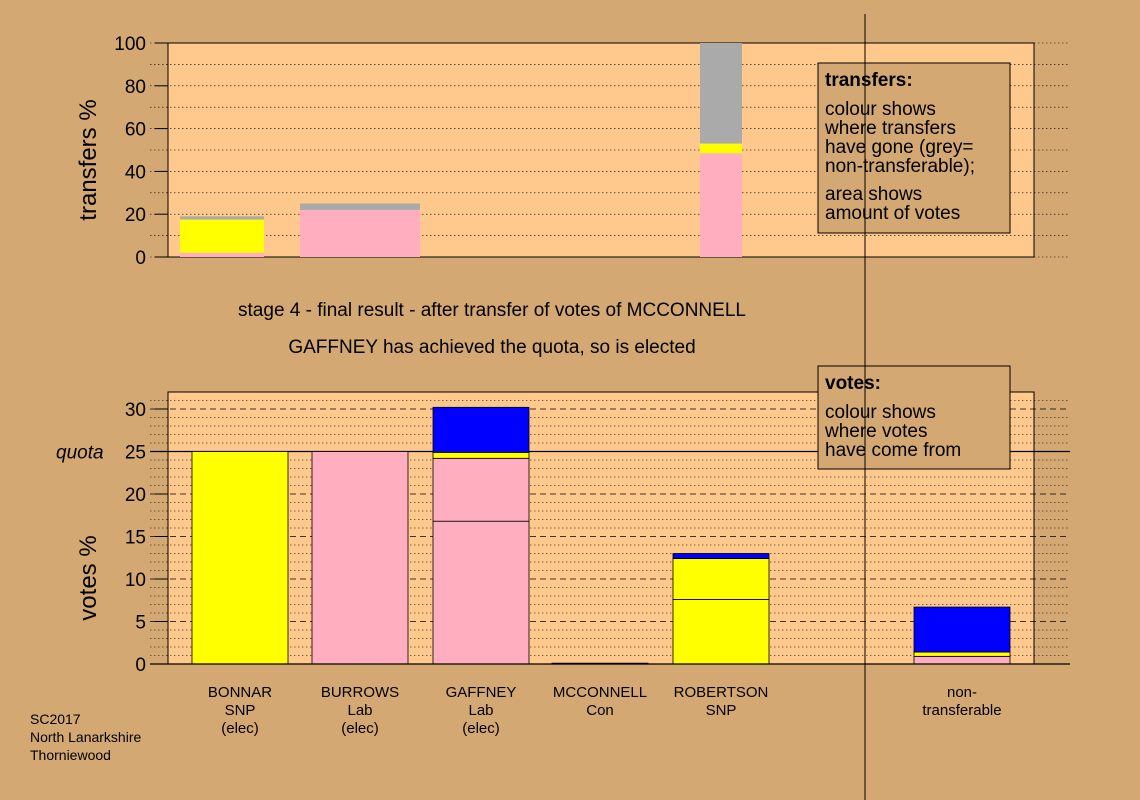 The height and width of the screenshot is (800, 1140). Describe the element at coordinates (55, 719) in the screenshot. I see `footer-line-election: SC2017` at that location.